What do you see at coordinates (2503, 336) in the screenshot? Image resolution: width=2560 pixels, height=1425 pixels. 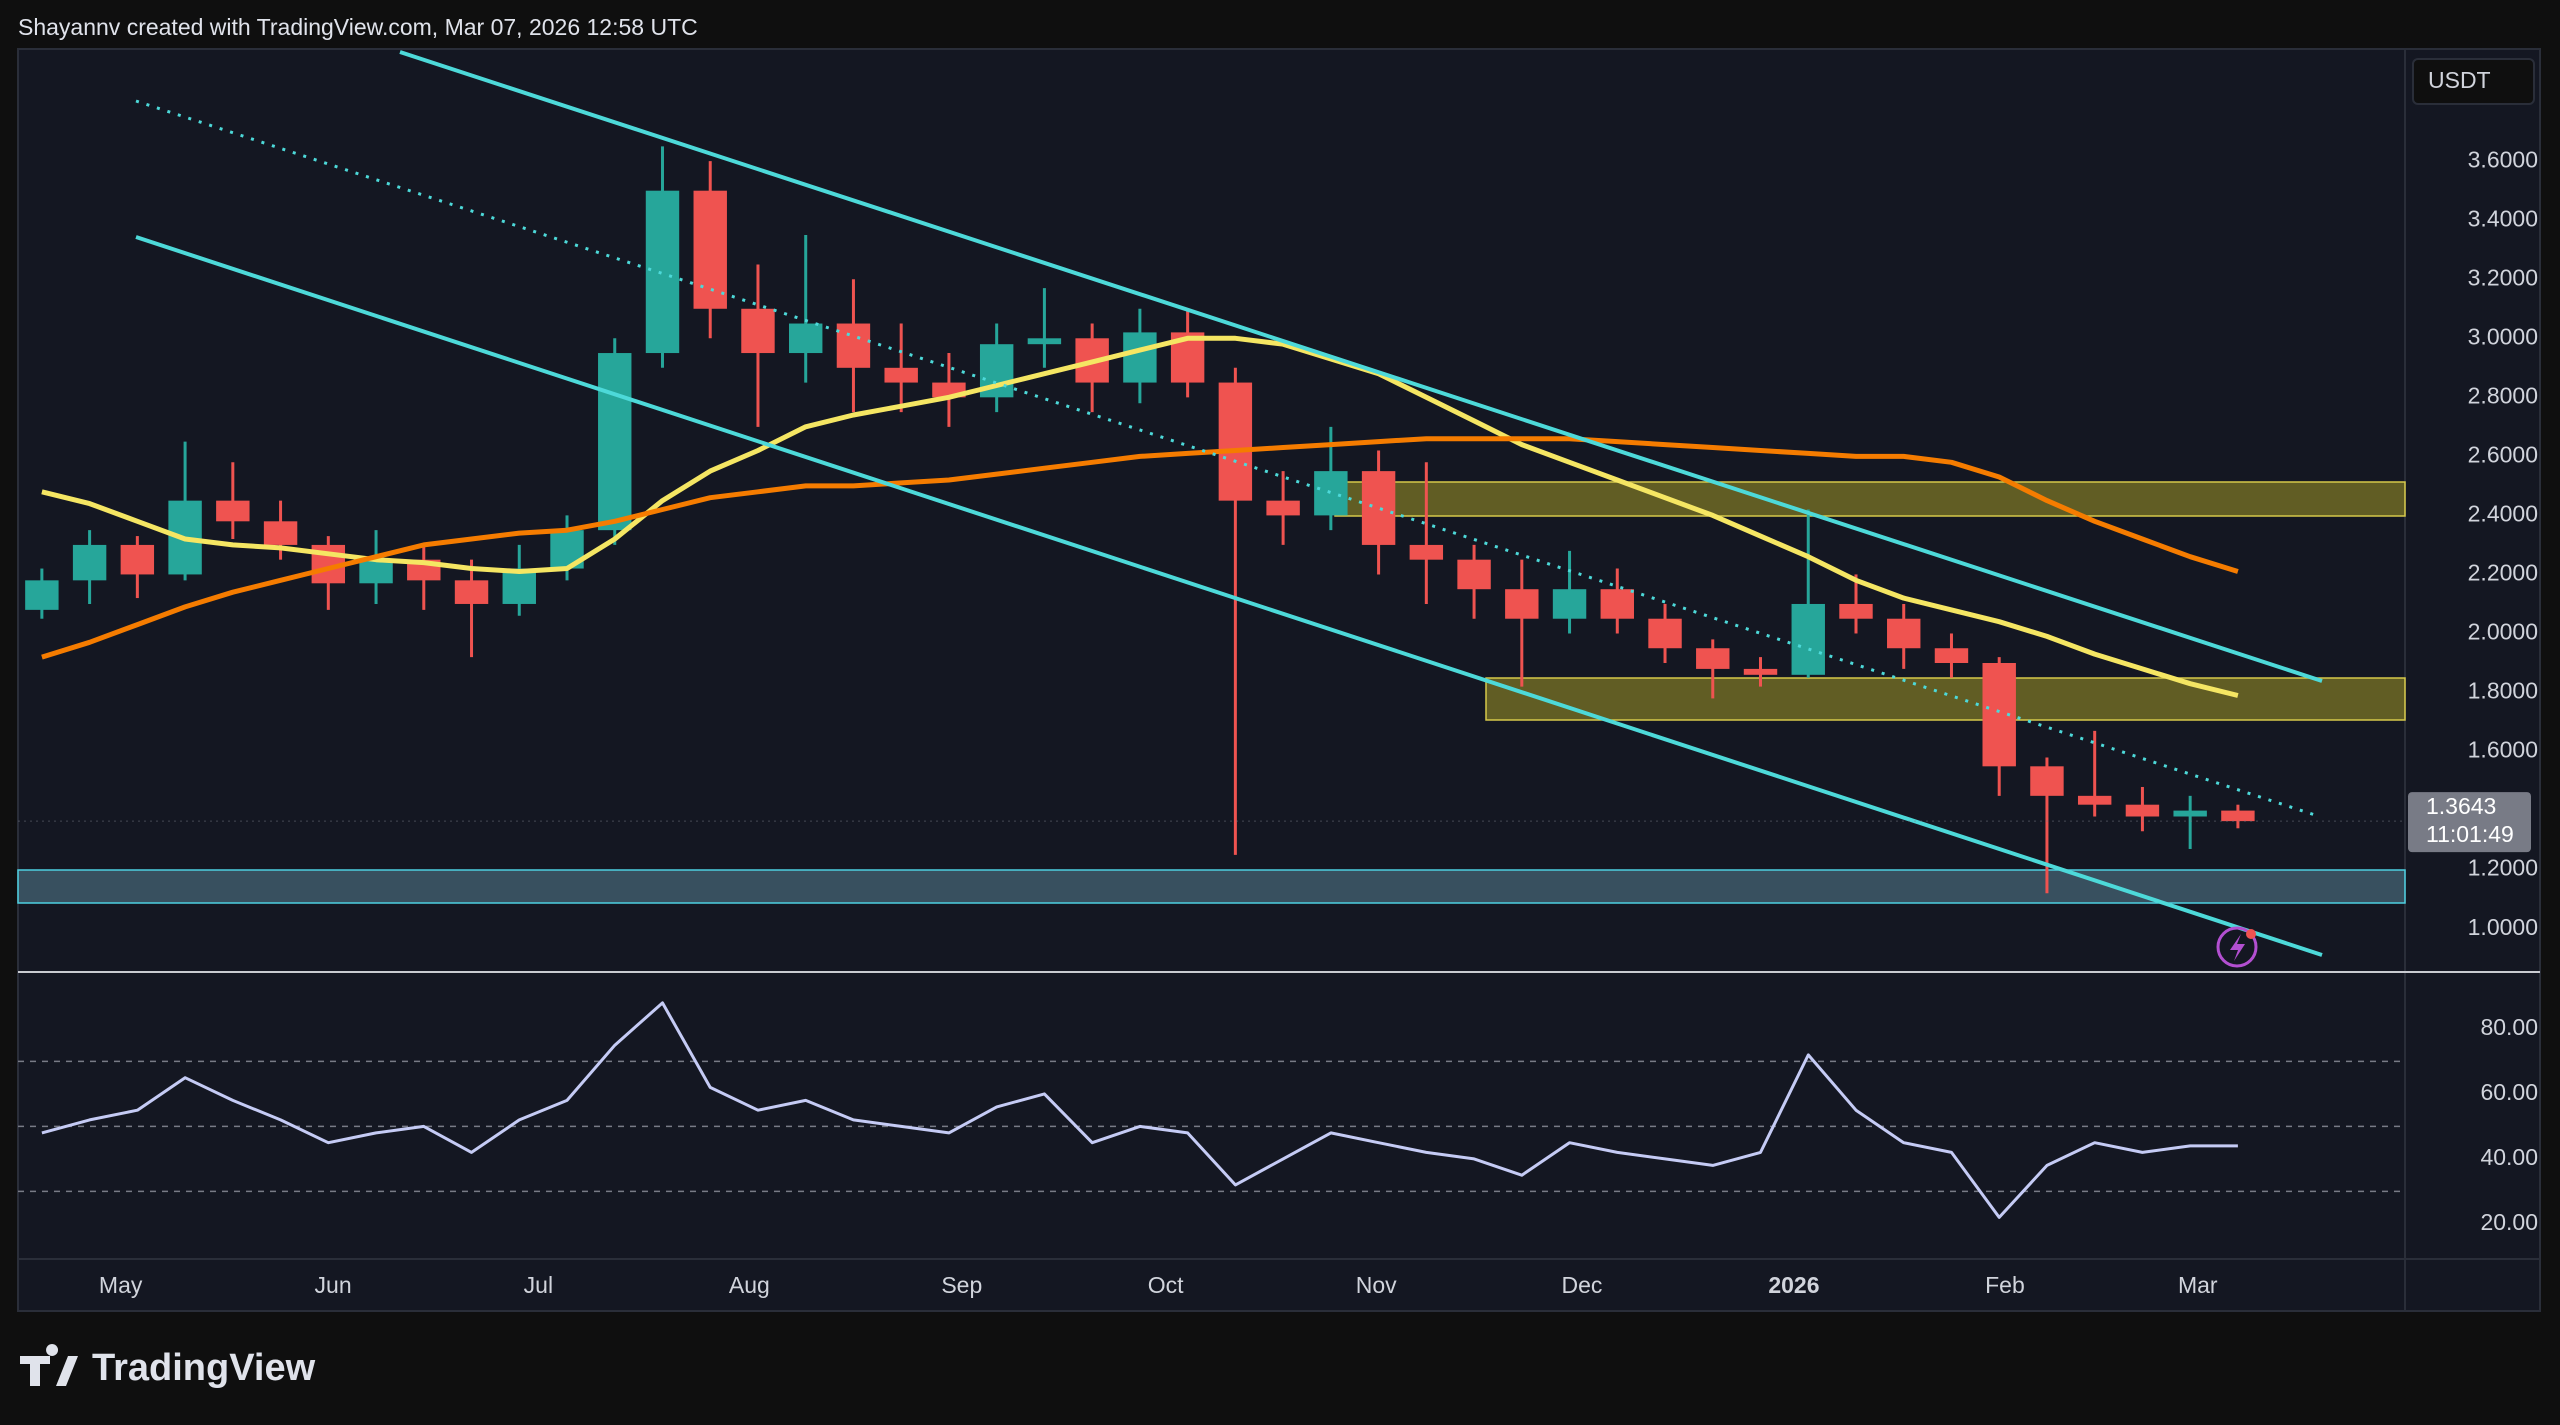 I see `y-tick-label: 3.0000` at bounding box center [2503, 336].